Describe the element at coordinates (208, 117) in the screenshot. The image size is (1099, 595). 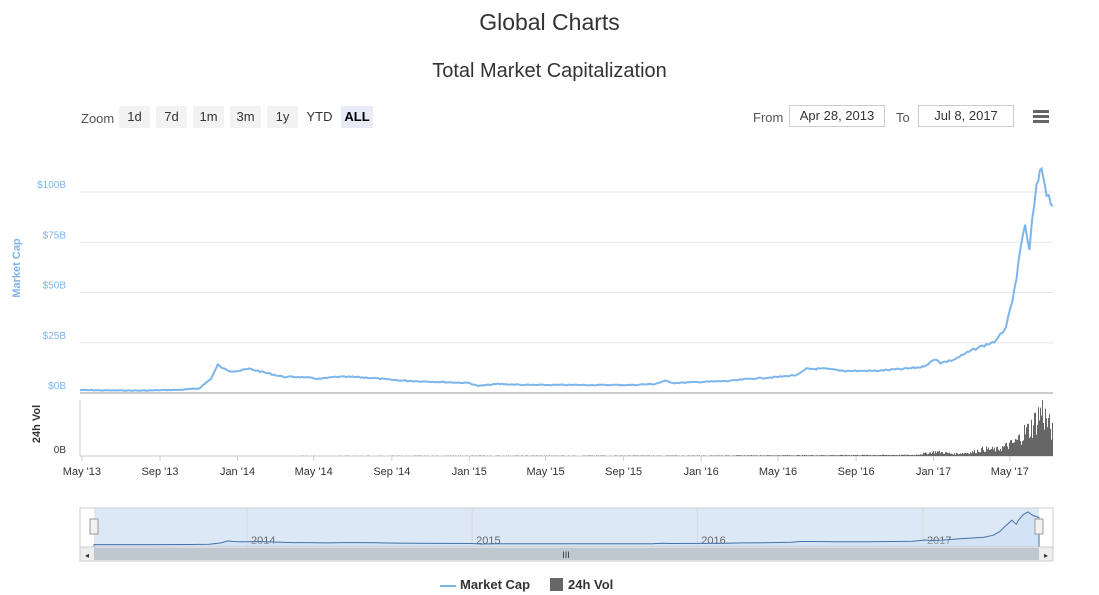
I see `zoom-button-1m: 1m` at that location.